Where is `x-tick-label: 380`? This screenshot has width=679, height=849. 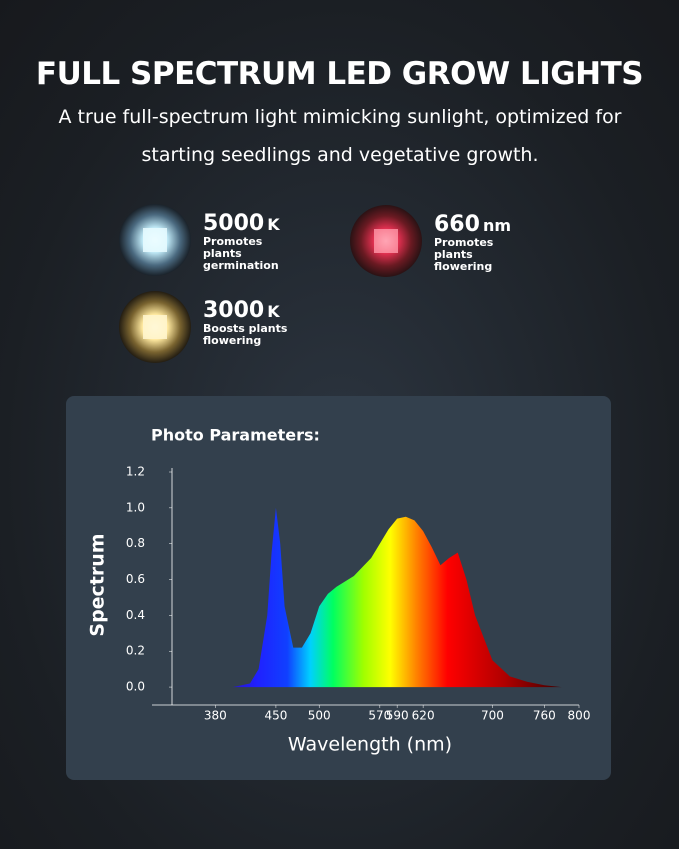 x-tick-label: 380 is located at coordinates (215, 716).